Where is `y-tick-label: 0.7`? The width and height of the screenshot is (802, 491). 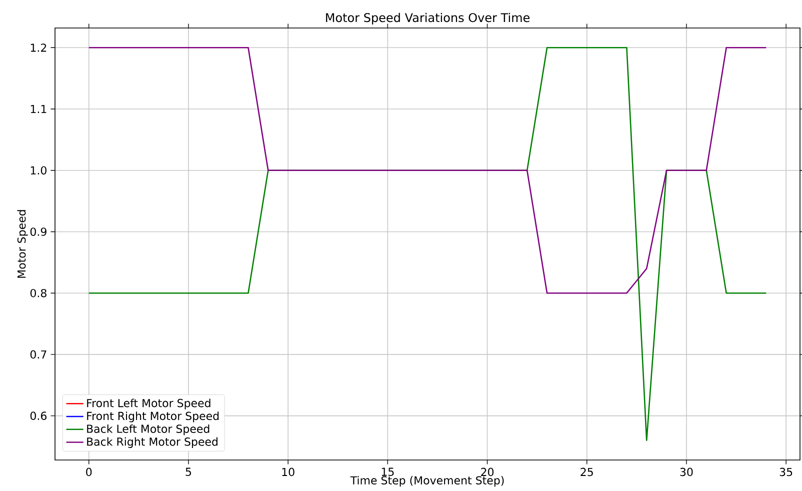
y-tick-label: 0.7 is located at coordinates (38, 354).